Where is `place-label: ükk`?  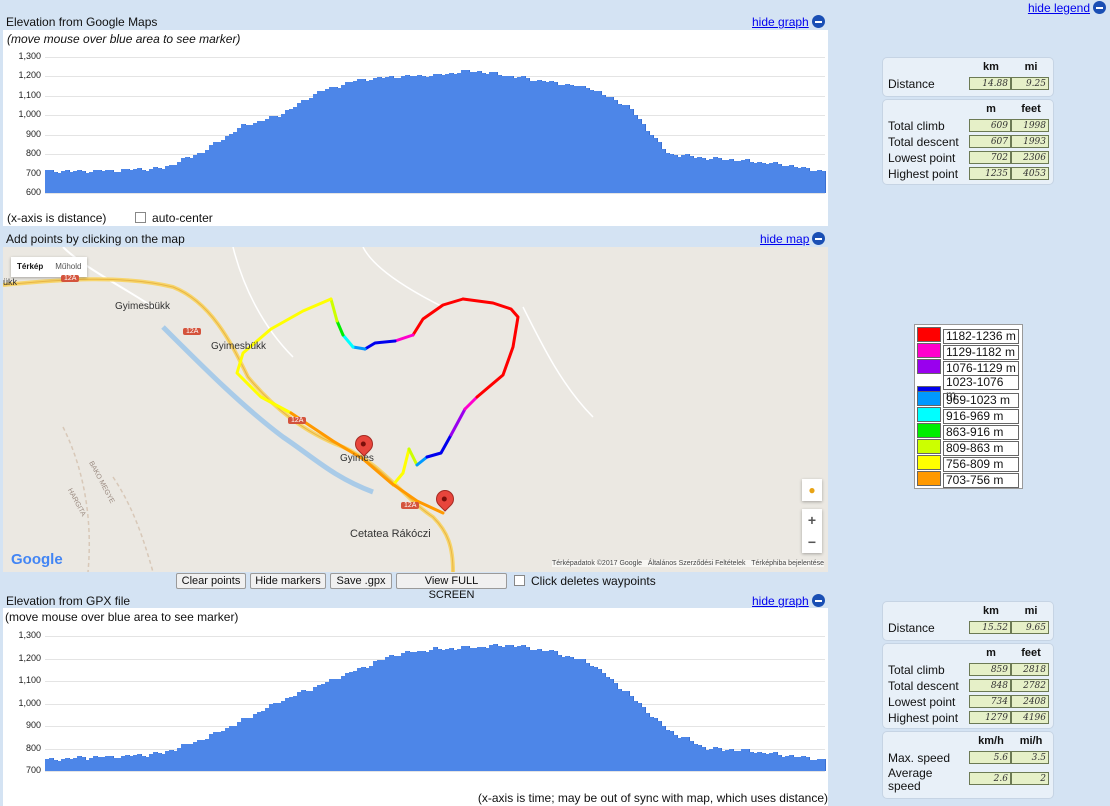
place-label: ükk is located at coordinates (10, 282).